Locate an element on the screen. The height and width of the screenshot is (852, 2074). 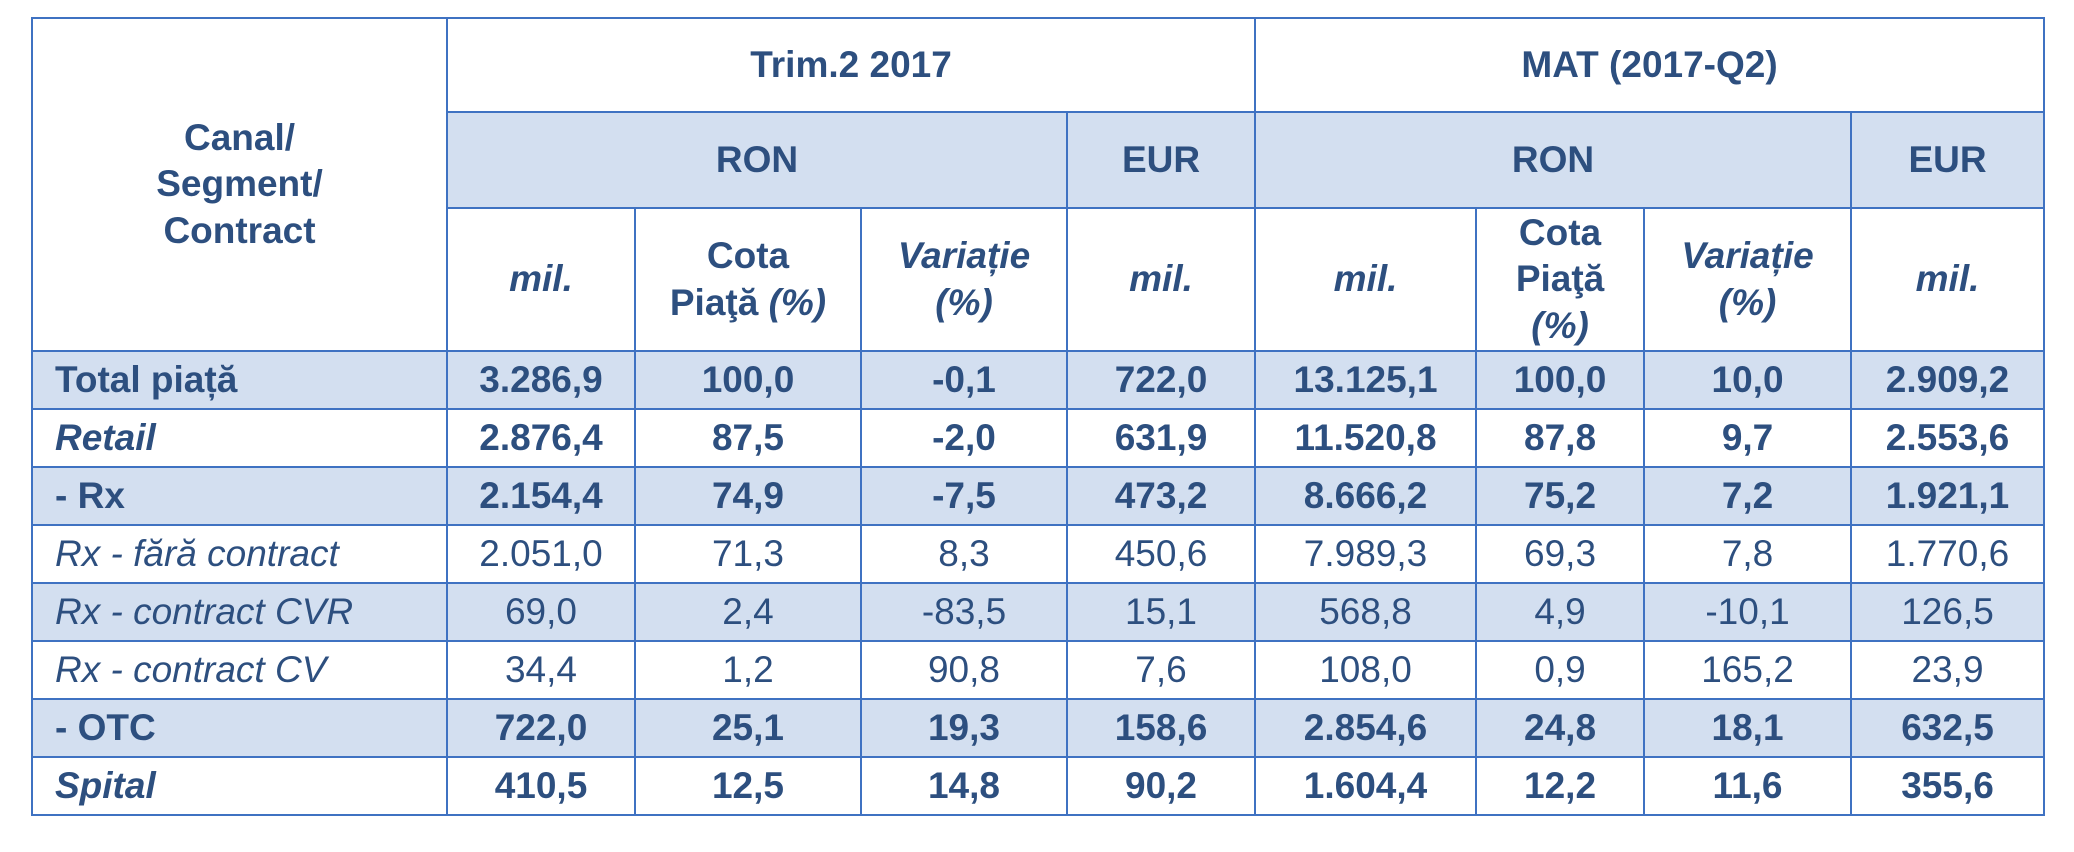
table-cell: 2,4 is located at coordinates (748, 612).